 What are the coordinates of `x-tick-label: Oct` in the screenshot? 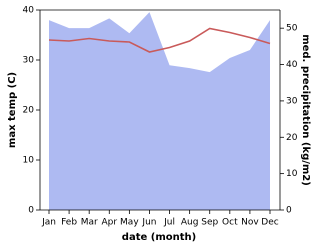 It's located at (230, 223).